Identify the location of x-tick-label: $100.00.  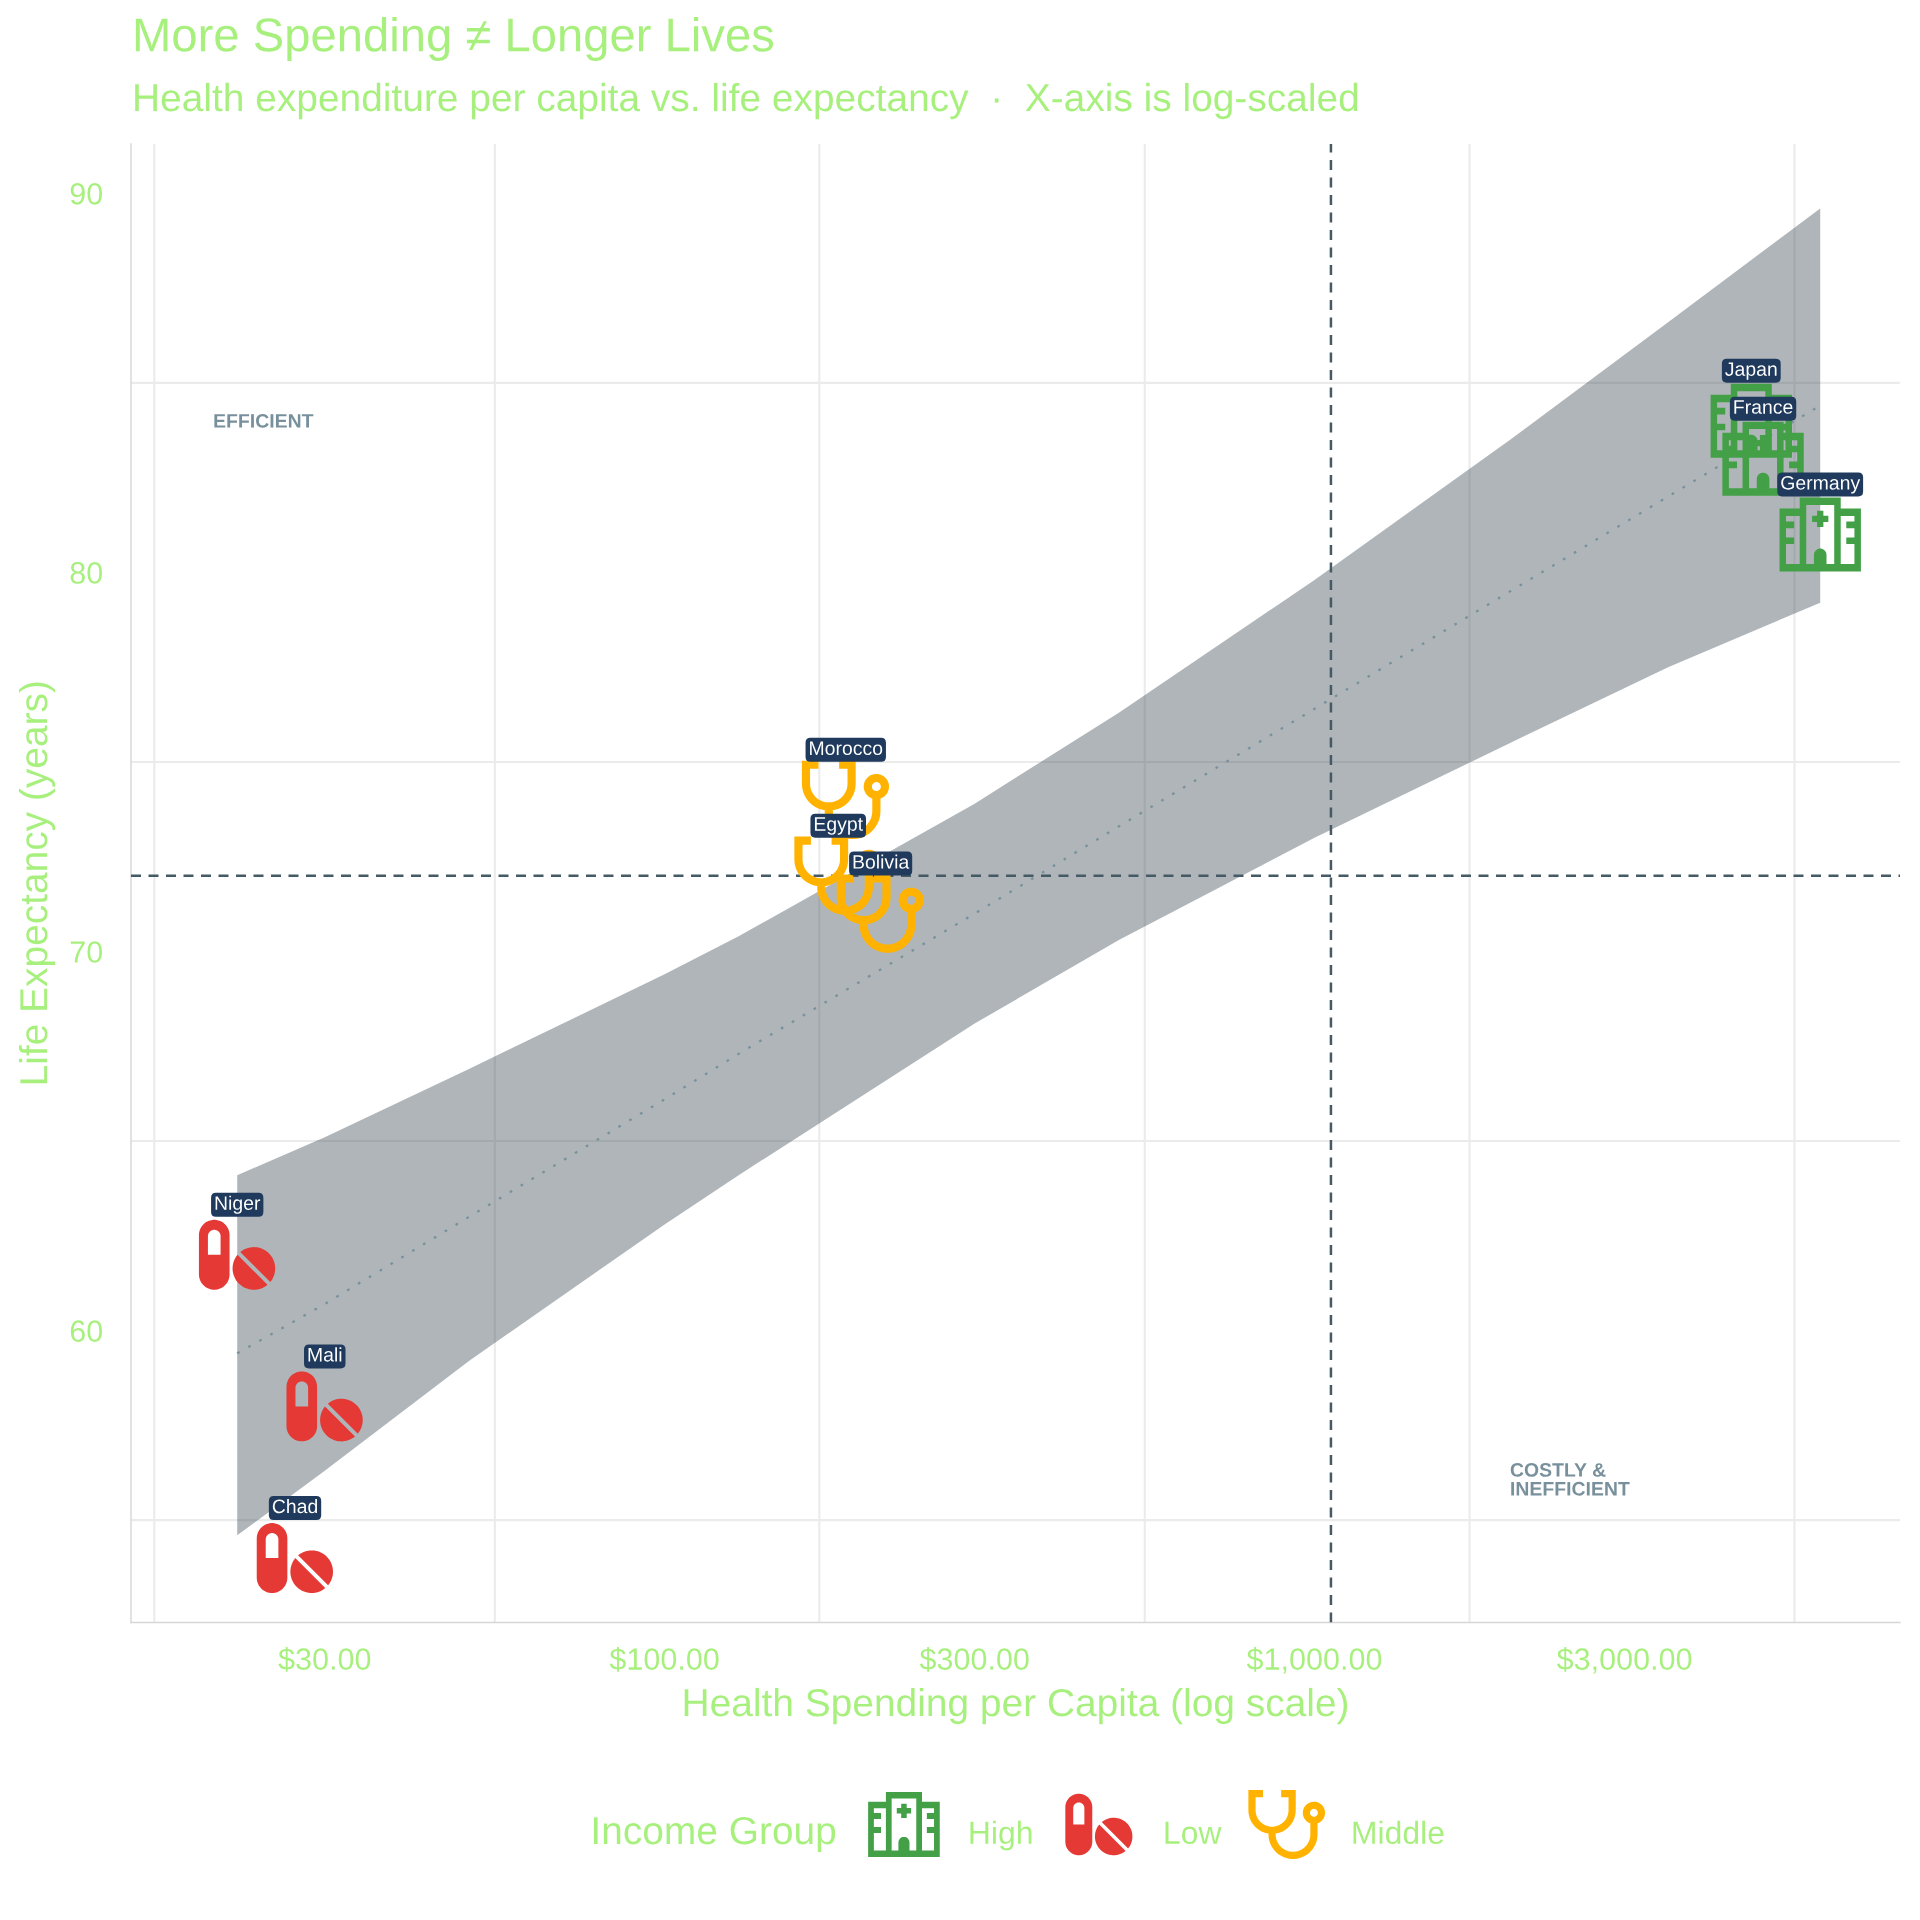
(664, 1659).